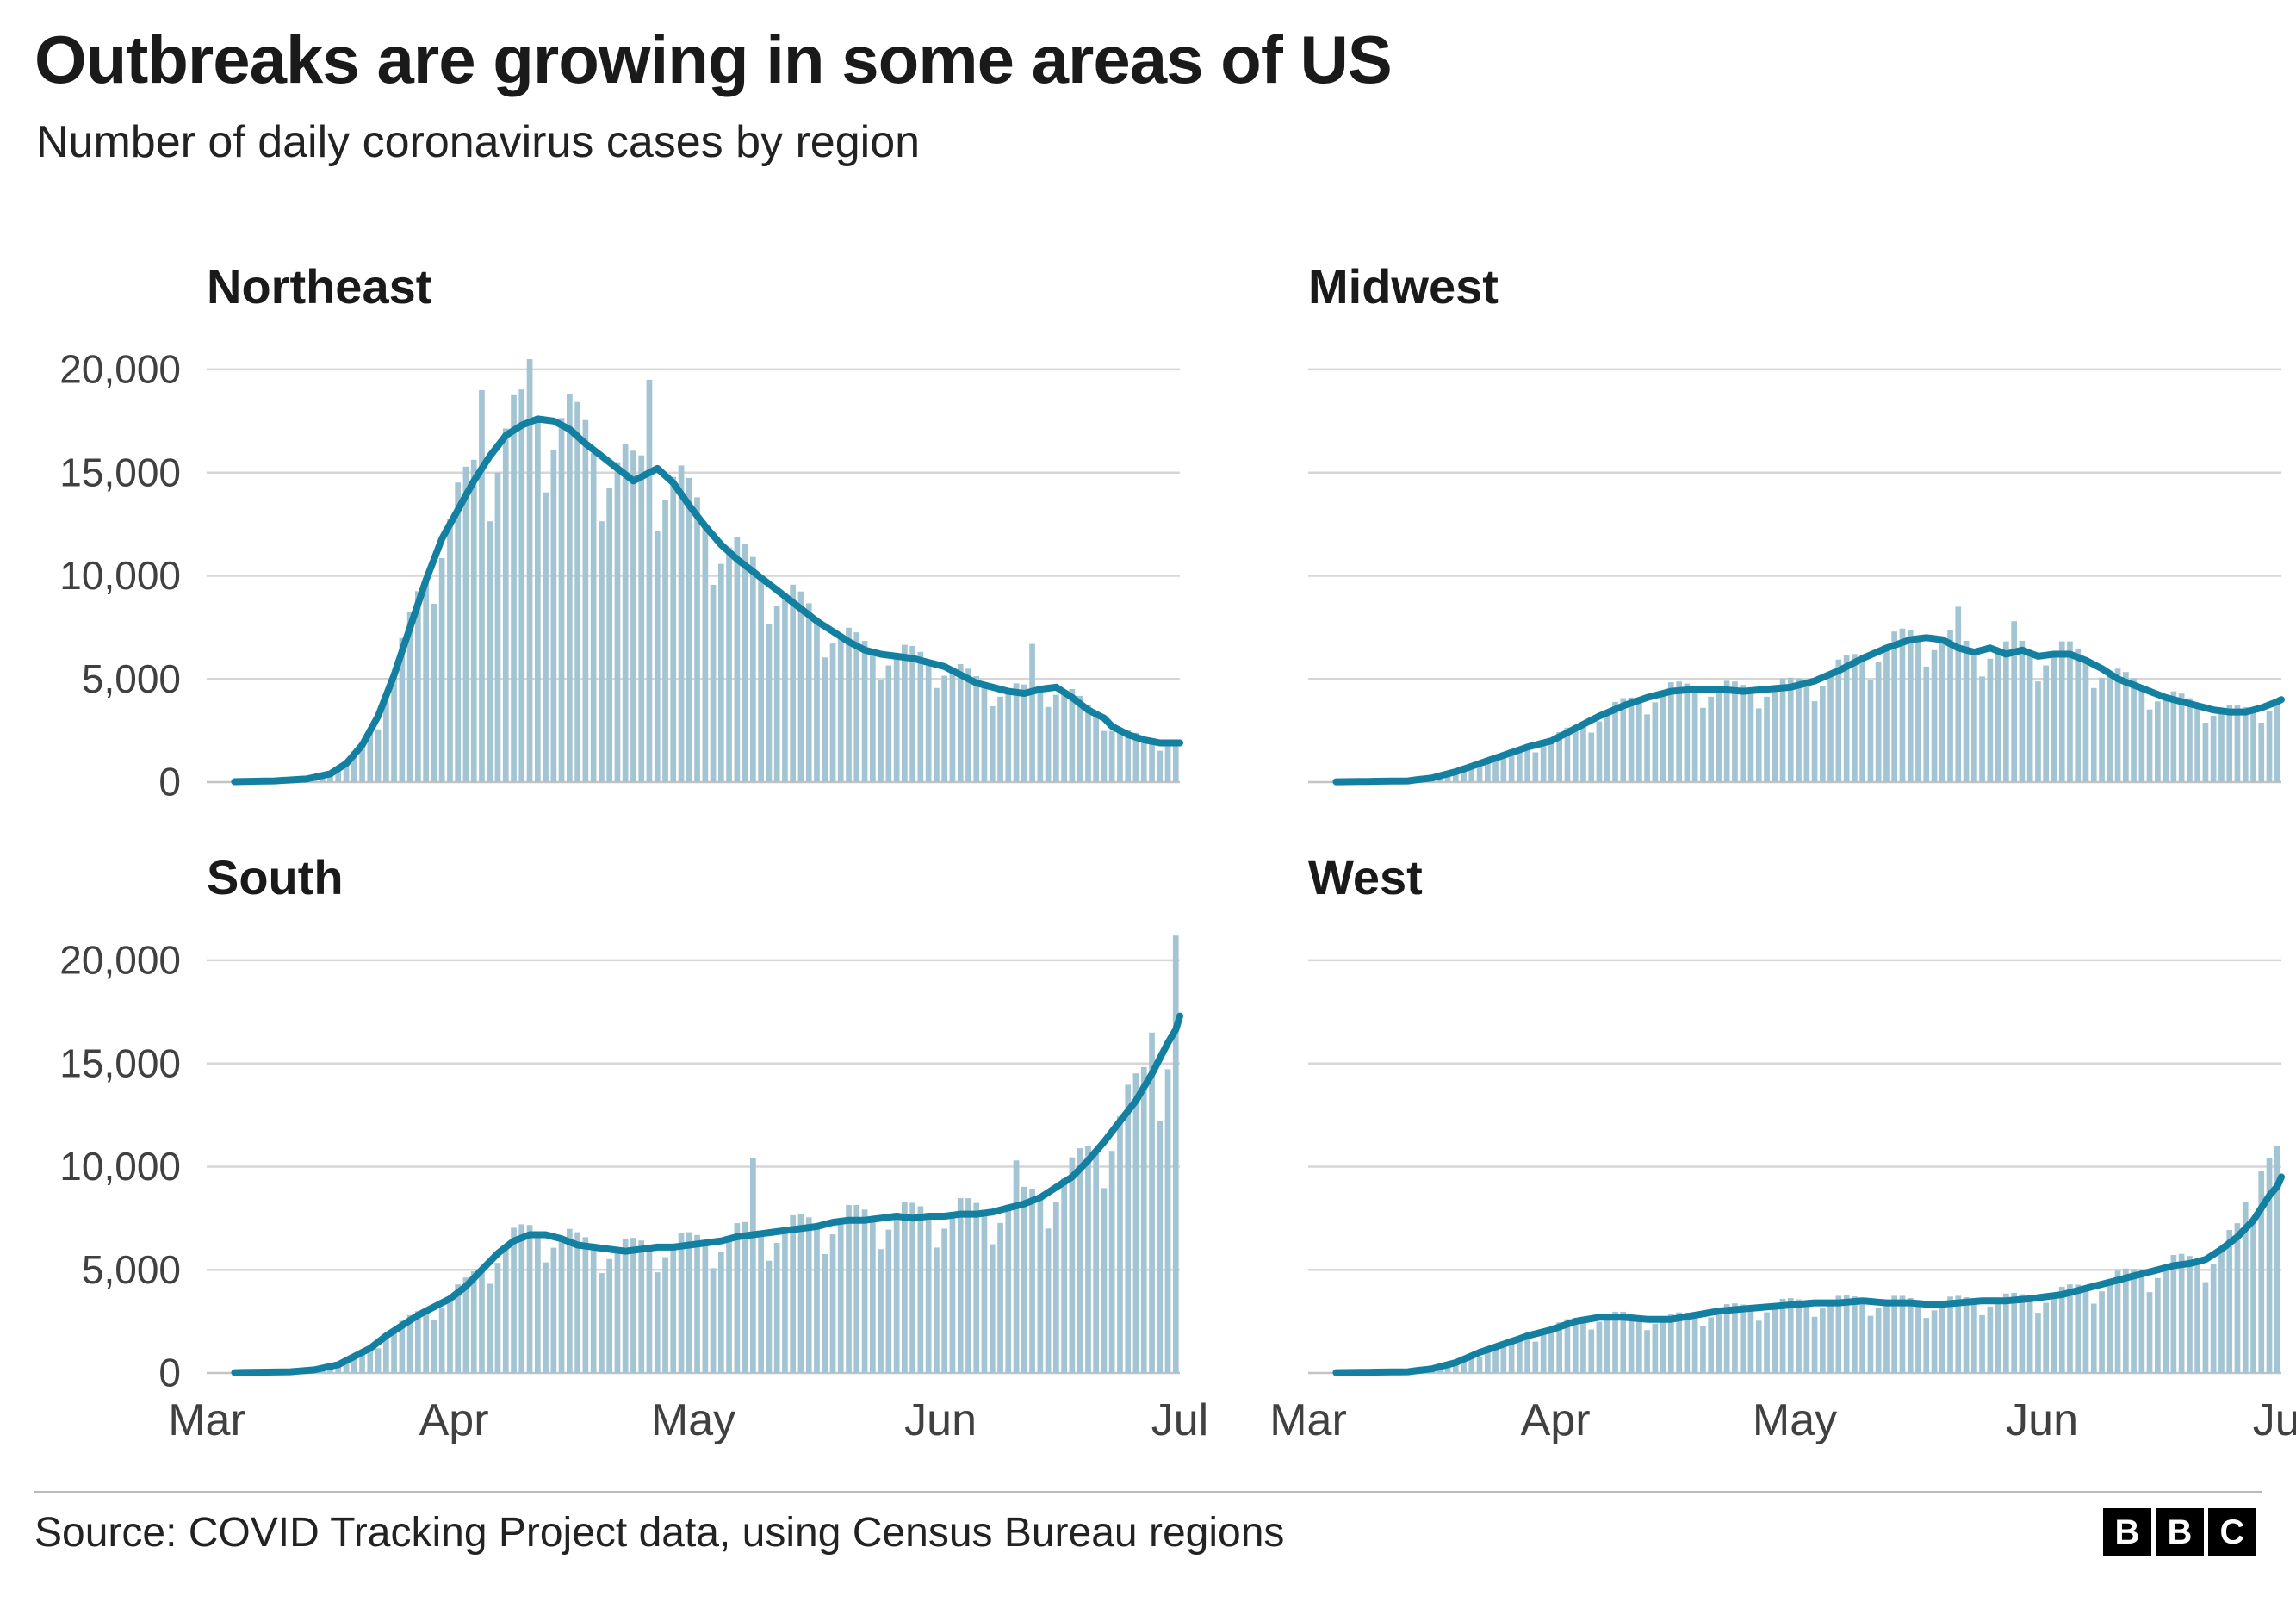 The height and width of the screenshot is (1615, 2296). What do you see at coordinates (1365, 877) in the screenshot?
I see `panel-title-west: West` at bounding box center [1365, 877].